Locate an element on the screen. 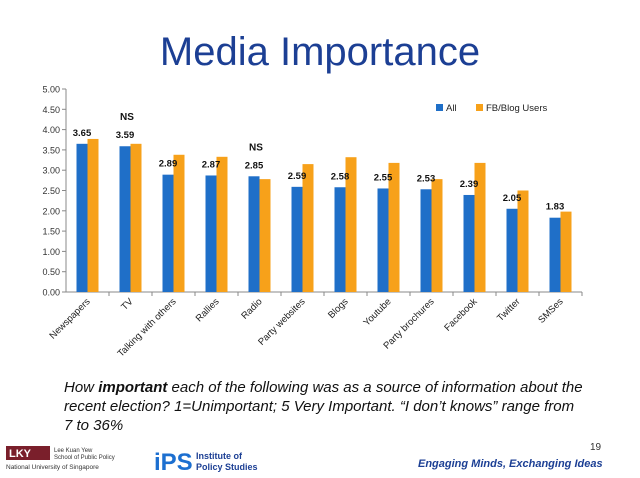 This screenshot has height=478, width=640. slide-title: Media Importance is located at coordinates (320, 52).